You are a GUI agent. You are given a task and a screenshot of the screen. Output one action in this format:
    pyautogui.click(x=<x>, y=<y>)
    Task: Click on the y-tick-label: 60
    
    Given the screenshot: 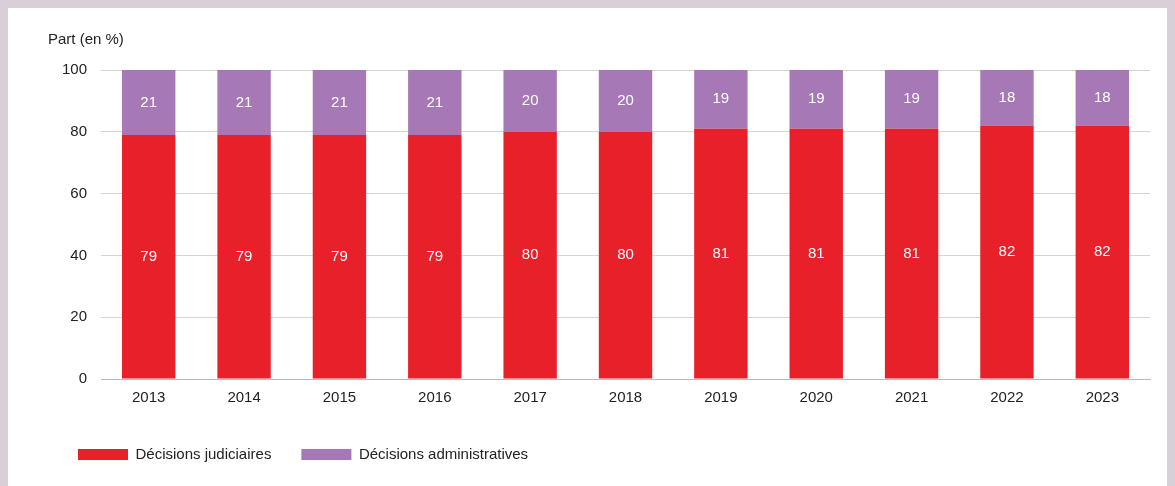 What is the action you would take?
    pyautogui.click(x=79, y=192)
    